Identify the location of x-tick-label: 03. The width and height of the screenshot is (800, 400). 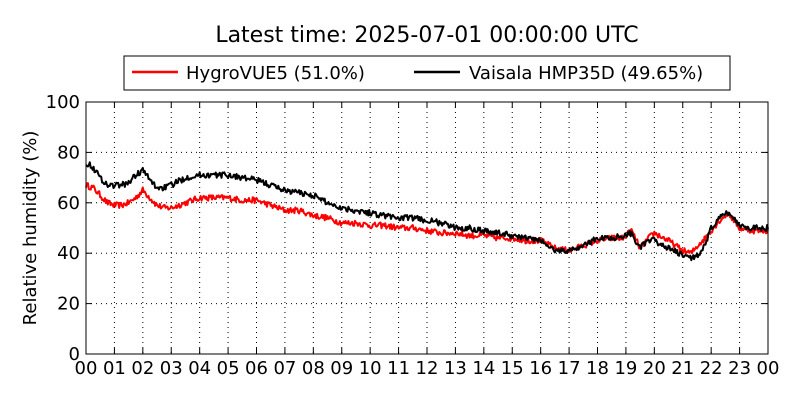
(171, 368).